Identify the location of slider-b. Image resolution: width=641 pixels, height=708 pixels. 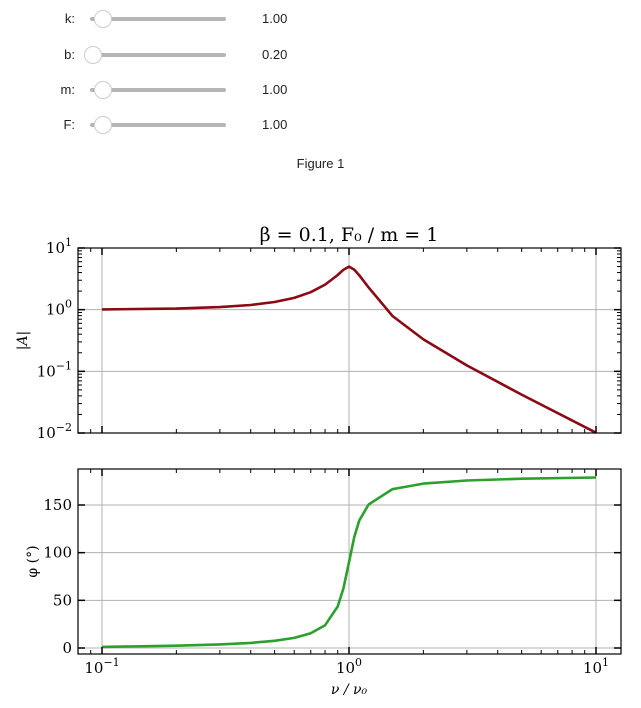
(155, 55).